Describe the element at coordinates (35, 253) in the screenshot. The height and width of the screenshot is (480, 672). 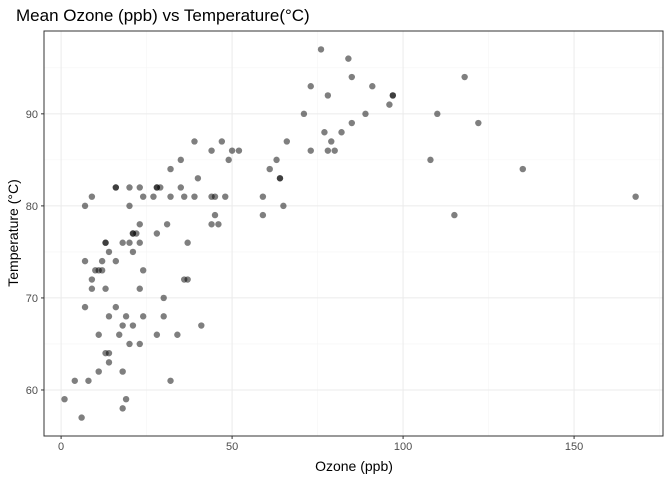
I see `y-axis: 60 70 80 90` at that location.